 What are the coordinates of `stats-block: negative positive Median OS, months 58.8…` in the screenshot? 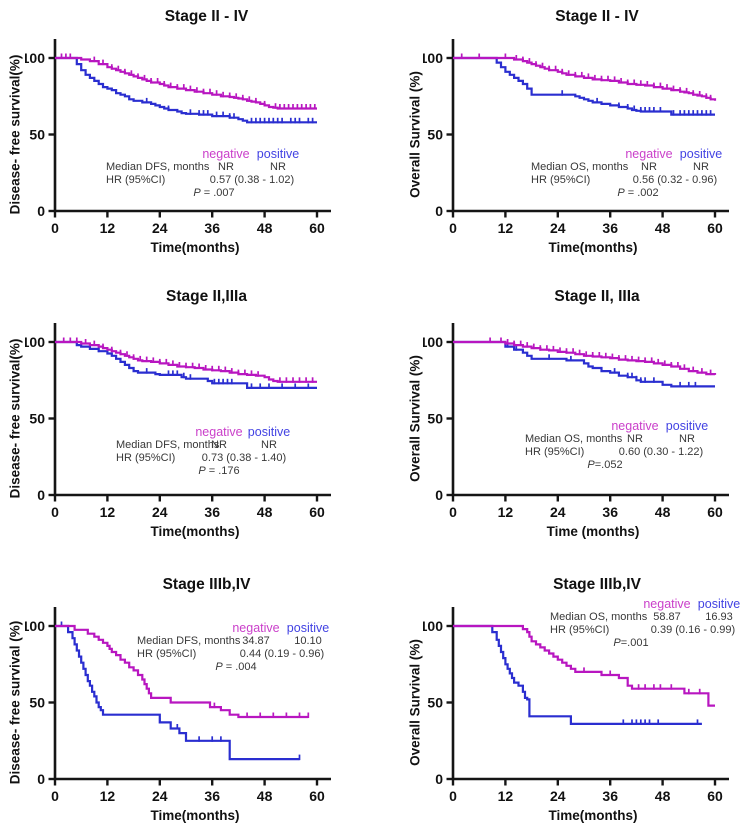 It's located at (647, 624).